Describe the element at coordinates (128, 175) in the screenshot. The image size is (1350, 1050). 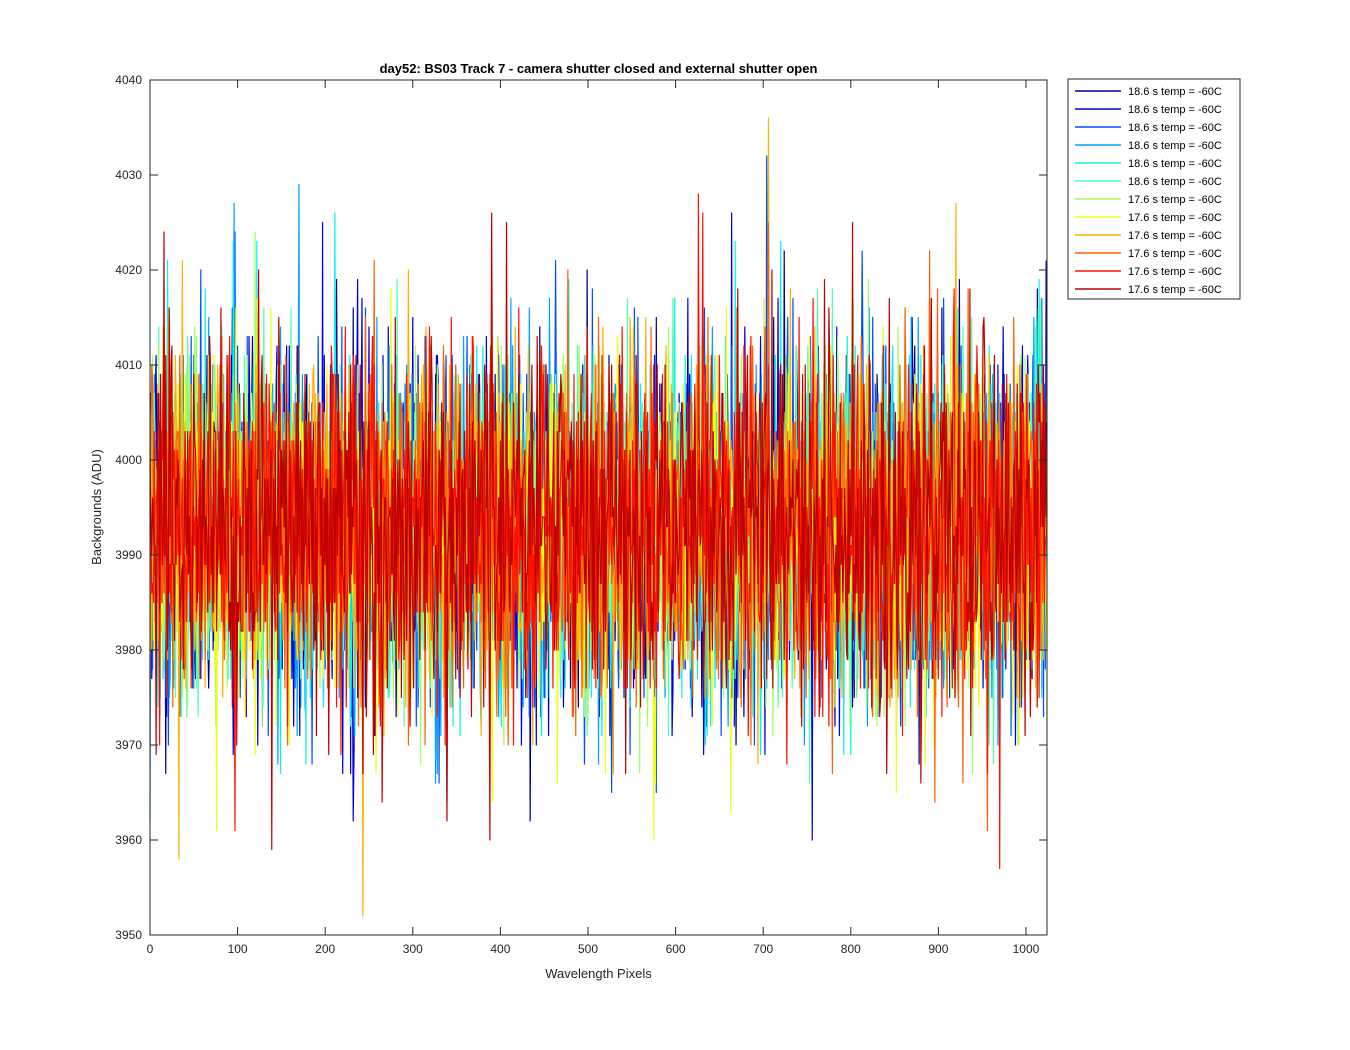
I see `y-tick-label: 4030` at that location.